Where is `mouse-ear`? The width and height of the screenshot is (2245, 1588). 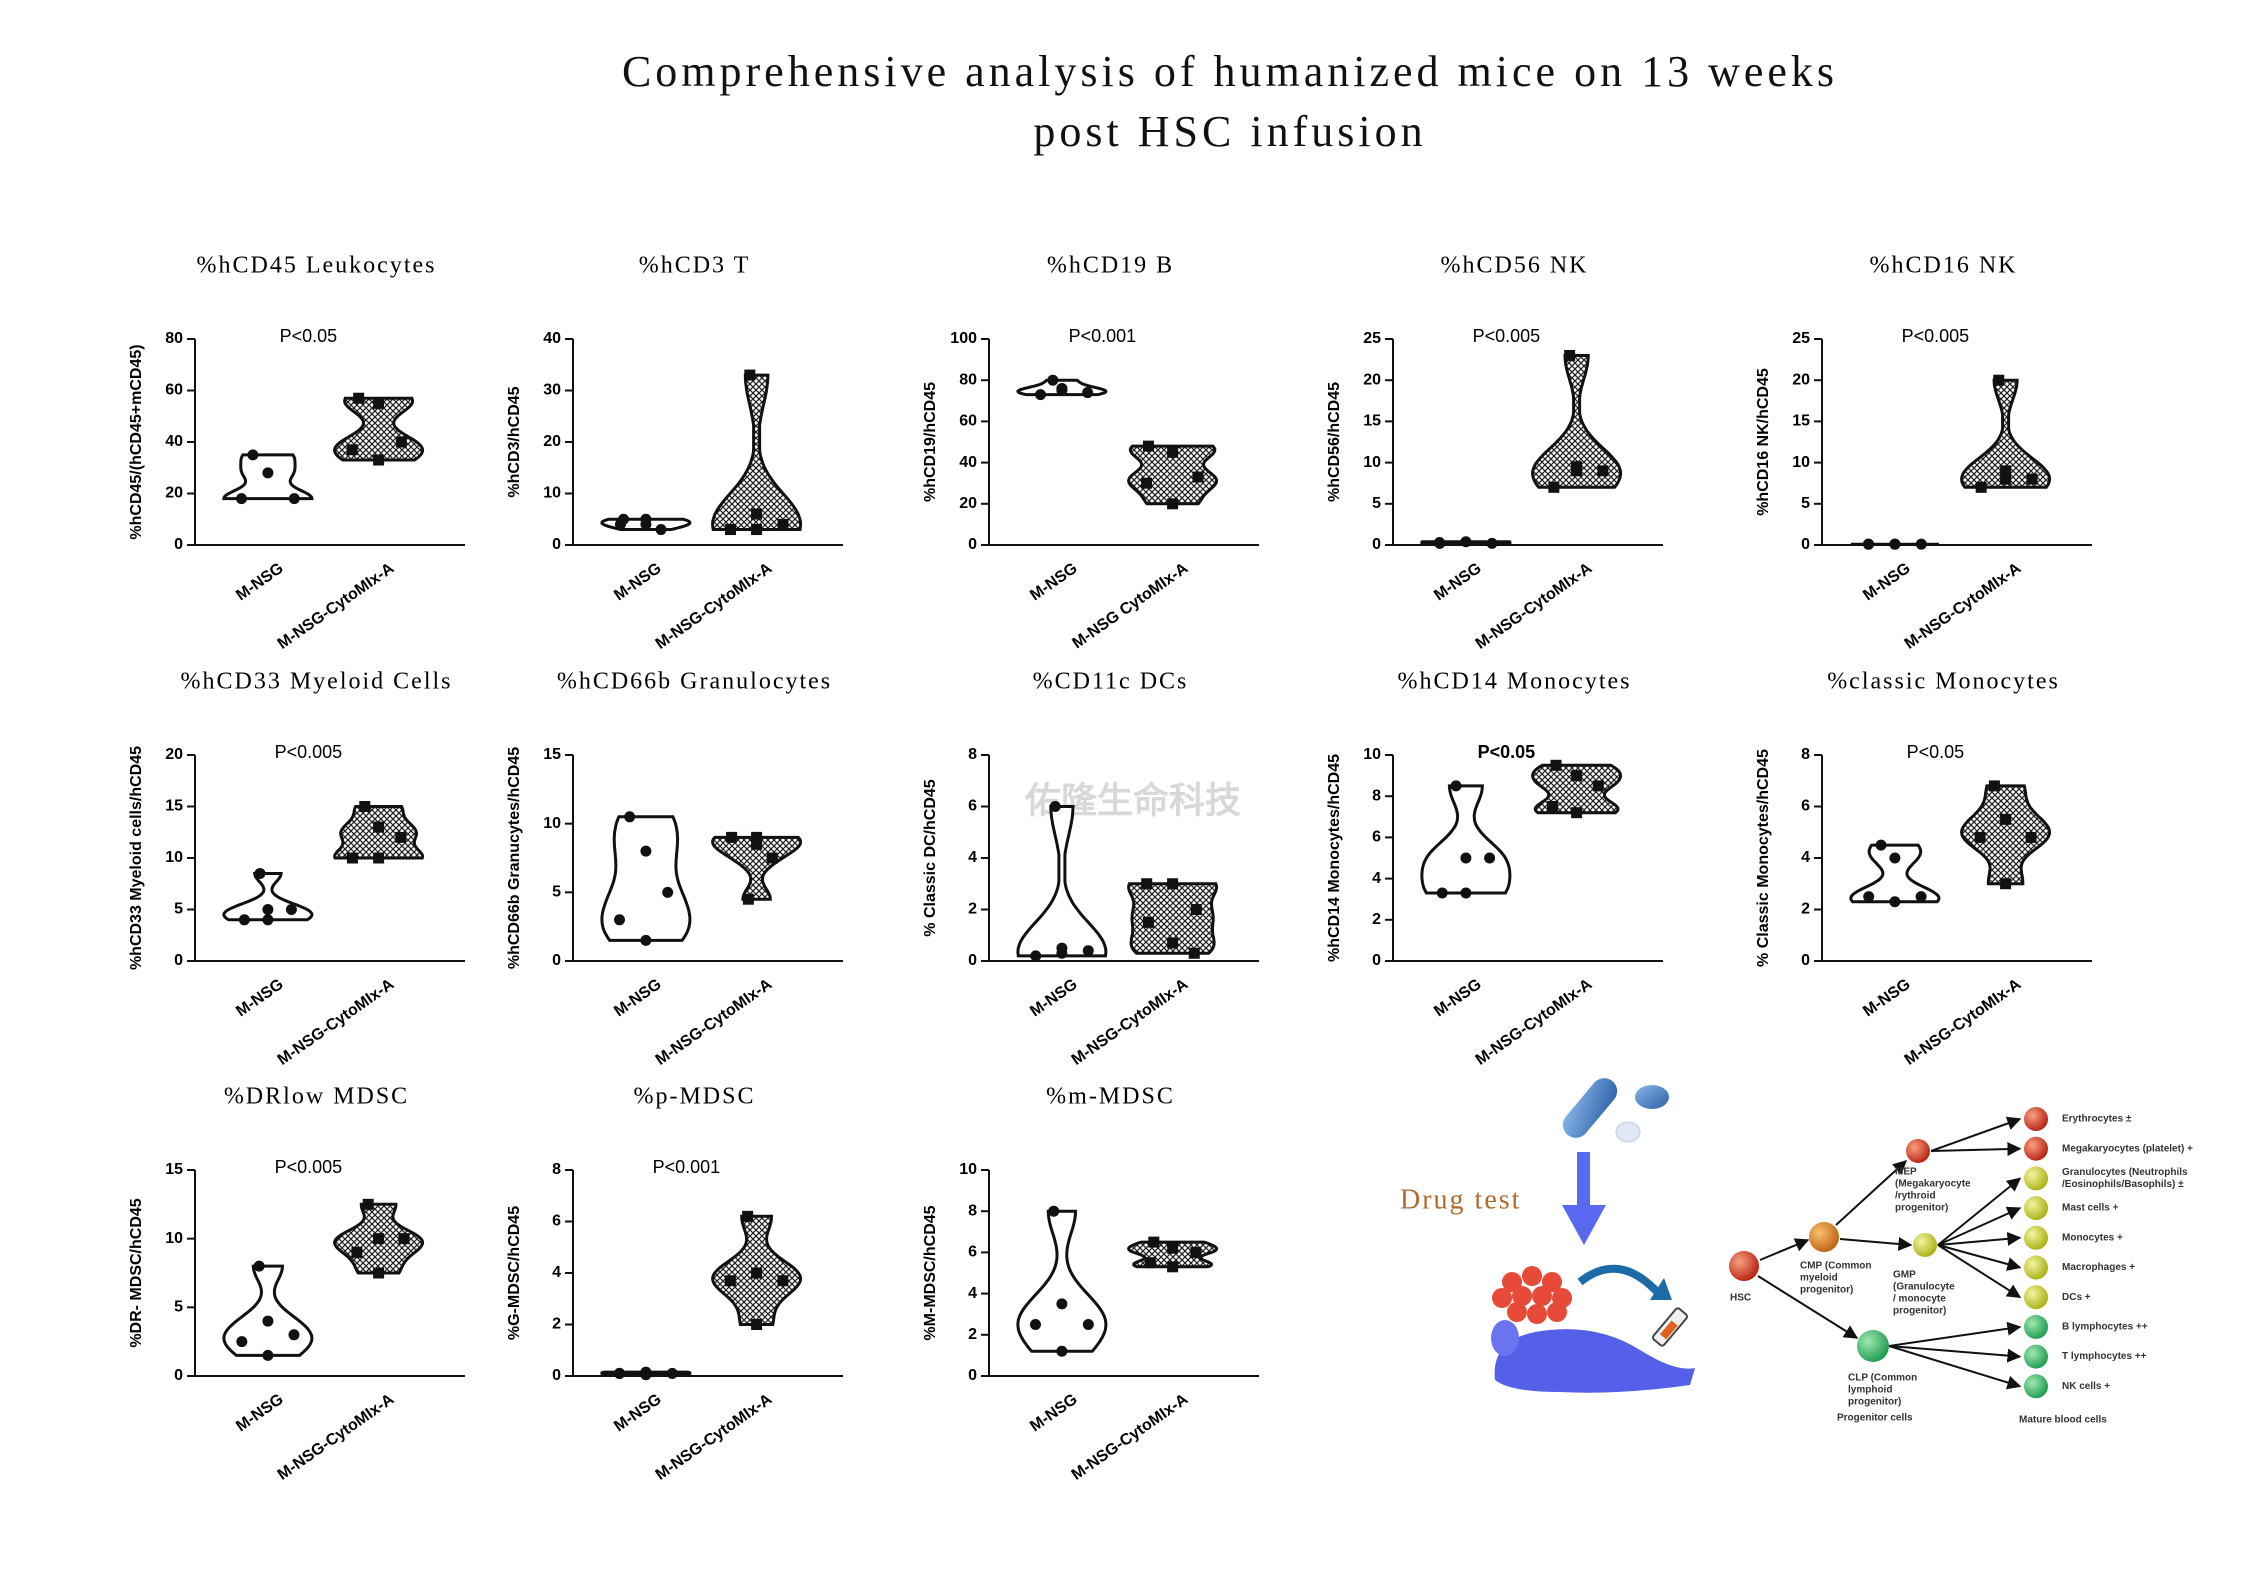 mouse-ear is located at coordinates (1505, 1338).